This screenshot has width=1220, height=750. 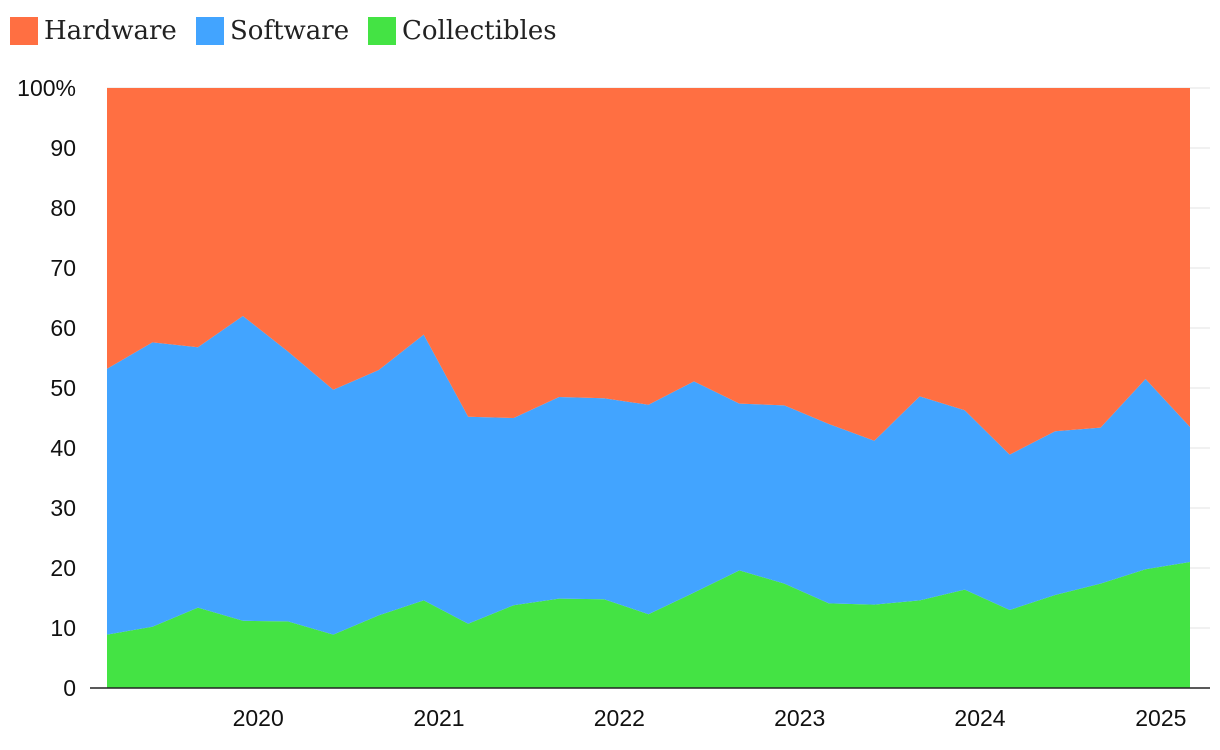 I want to click on legend-label: Hardware, so click(x=110, y=31).